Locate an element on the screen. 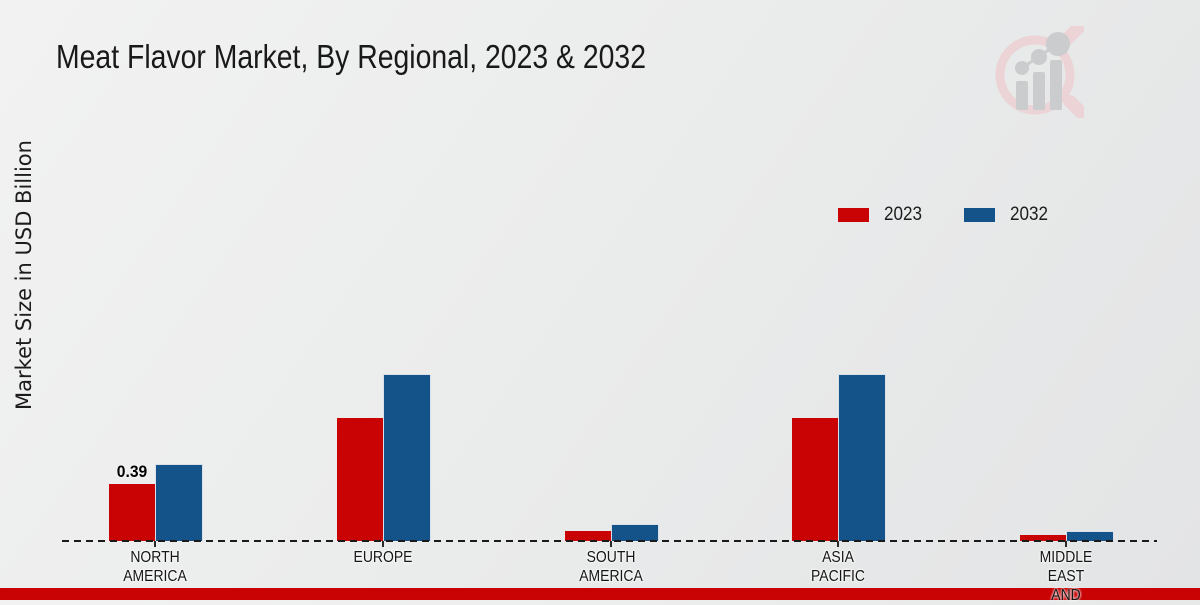 This screenshot has width=1200, height=605. x-axis-tick-asia-pacific is located at coordinates (838, 544).